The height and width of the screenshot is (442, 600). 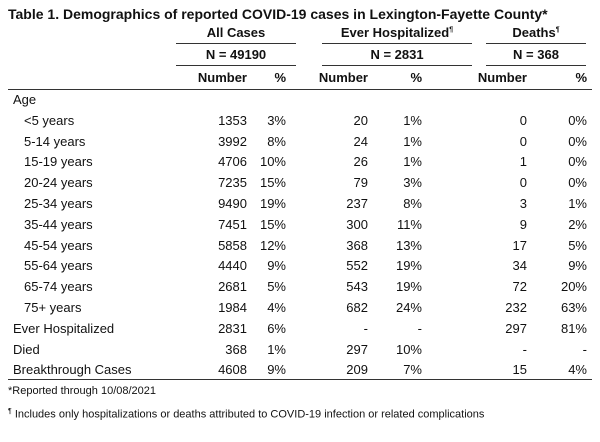 I want to click on table-row: Age, so click(x=300, y=102).